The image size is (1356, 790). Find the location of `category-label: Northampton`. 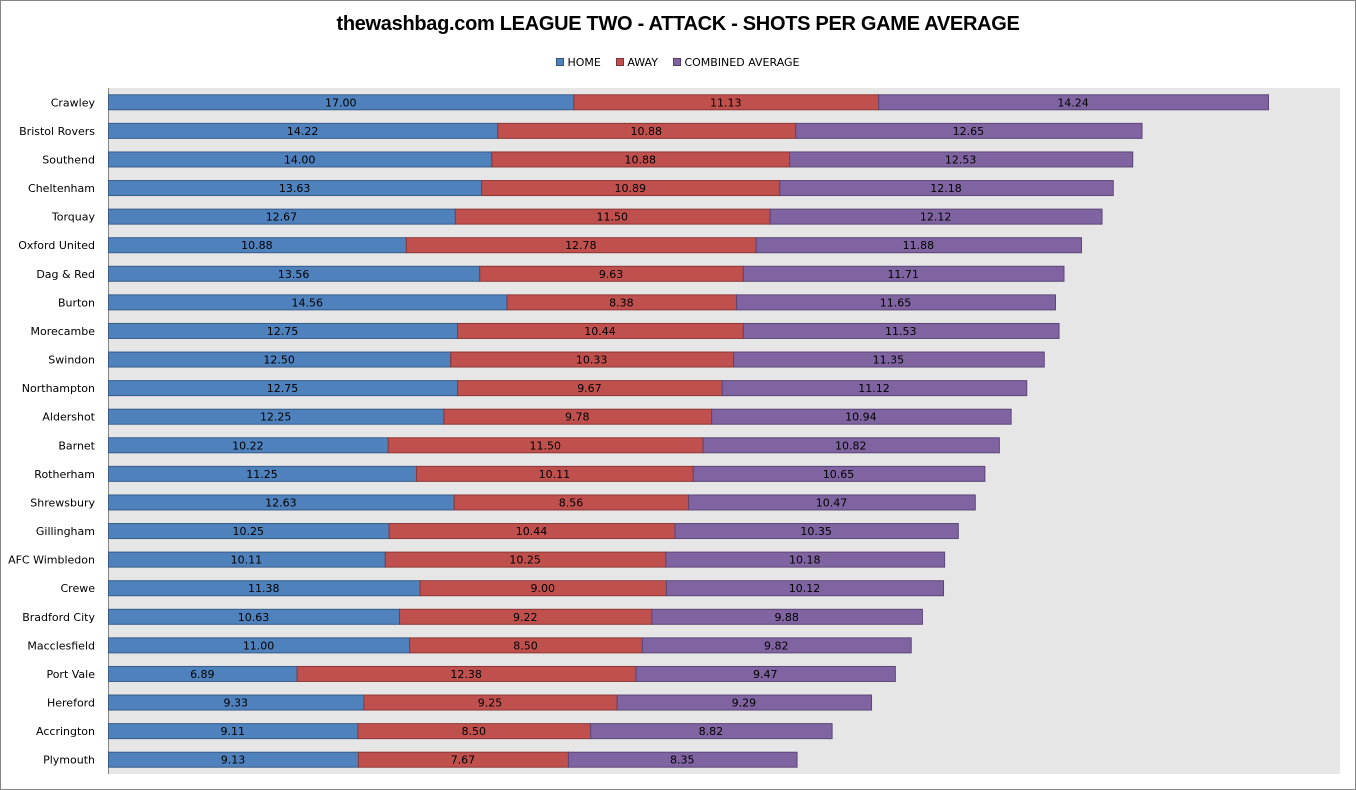

category-label: Northampton is located at coordinates (58, 388).